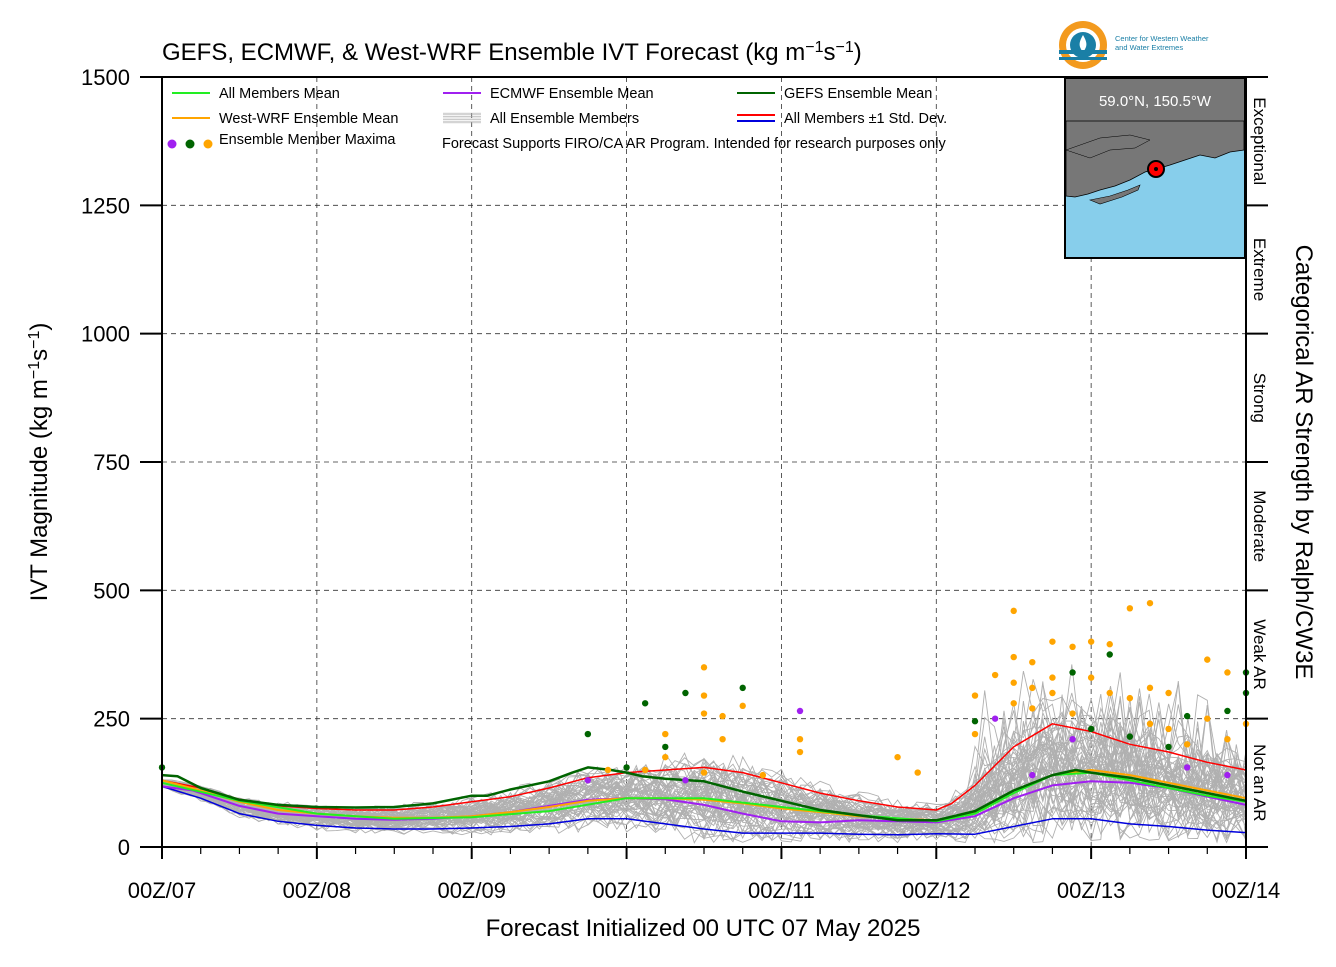  What do you see at coordinates (1246, 890) in the screenshot?
I see `x-tick-label: 00Z/14` at bounding box center [1246, 890].